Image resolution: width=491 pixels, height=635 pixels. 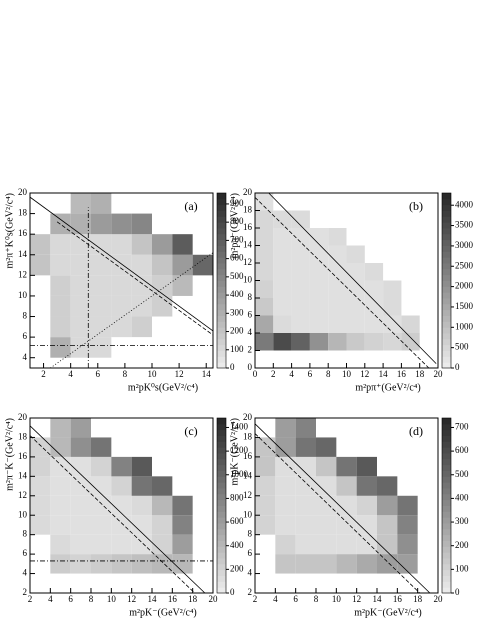 What do you see at coordinates (234, 225) in the screenshot?
I see `y-axis-label: m²pπ⁻(GeV²/c⁴)` at bounding box center [234, 225].